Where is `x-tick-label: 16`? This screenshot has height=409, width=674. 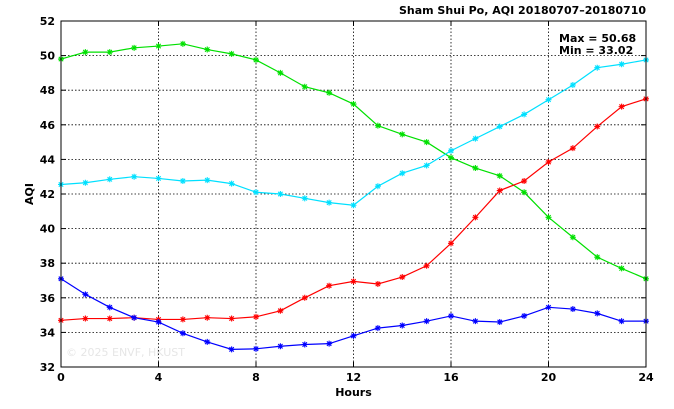
x-tick-label: 16 is located at coordinates (451, 377).